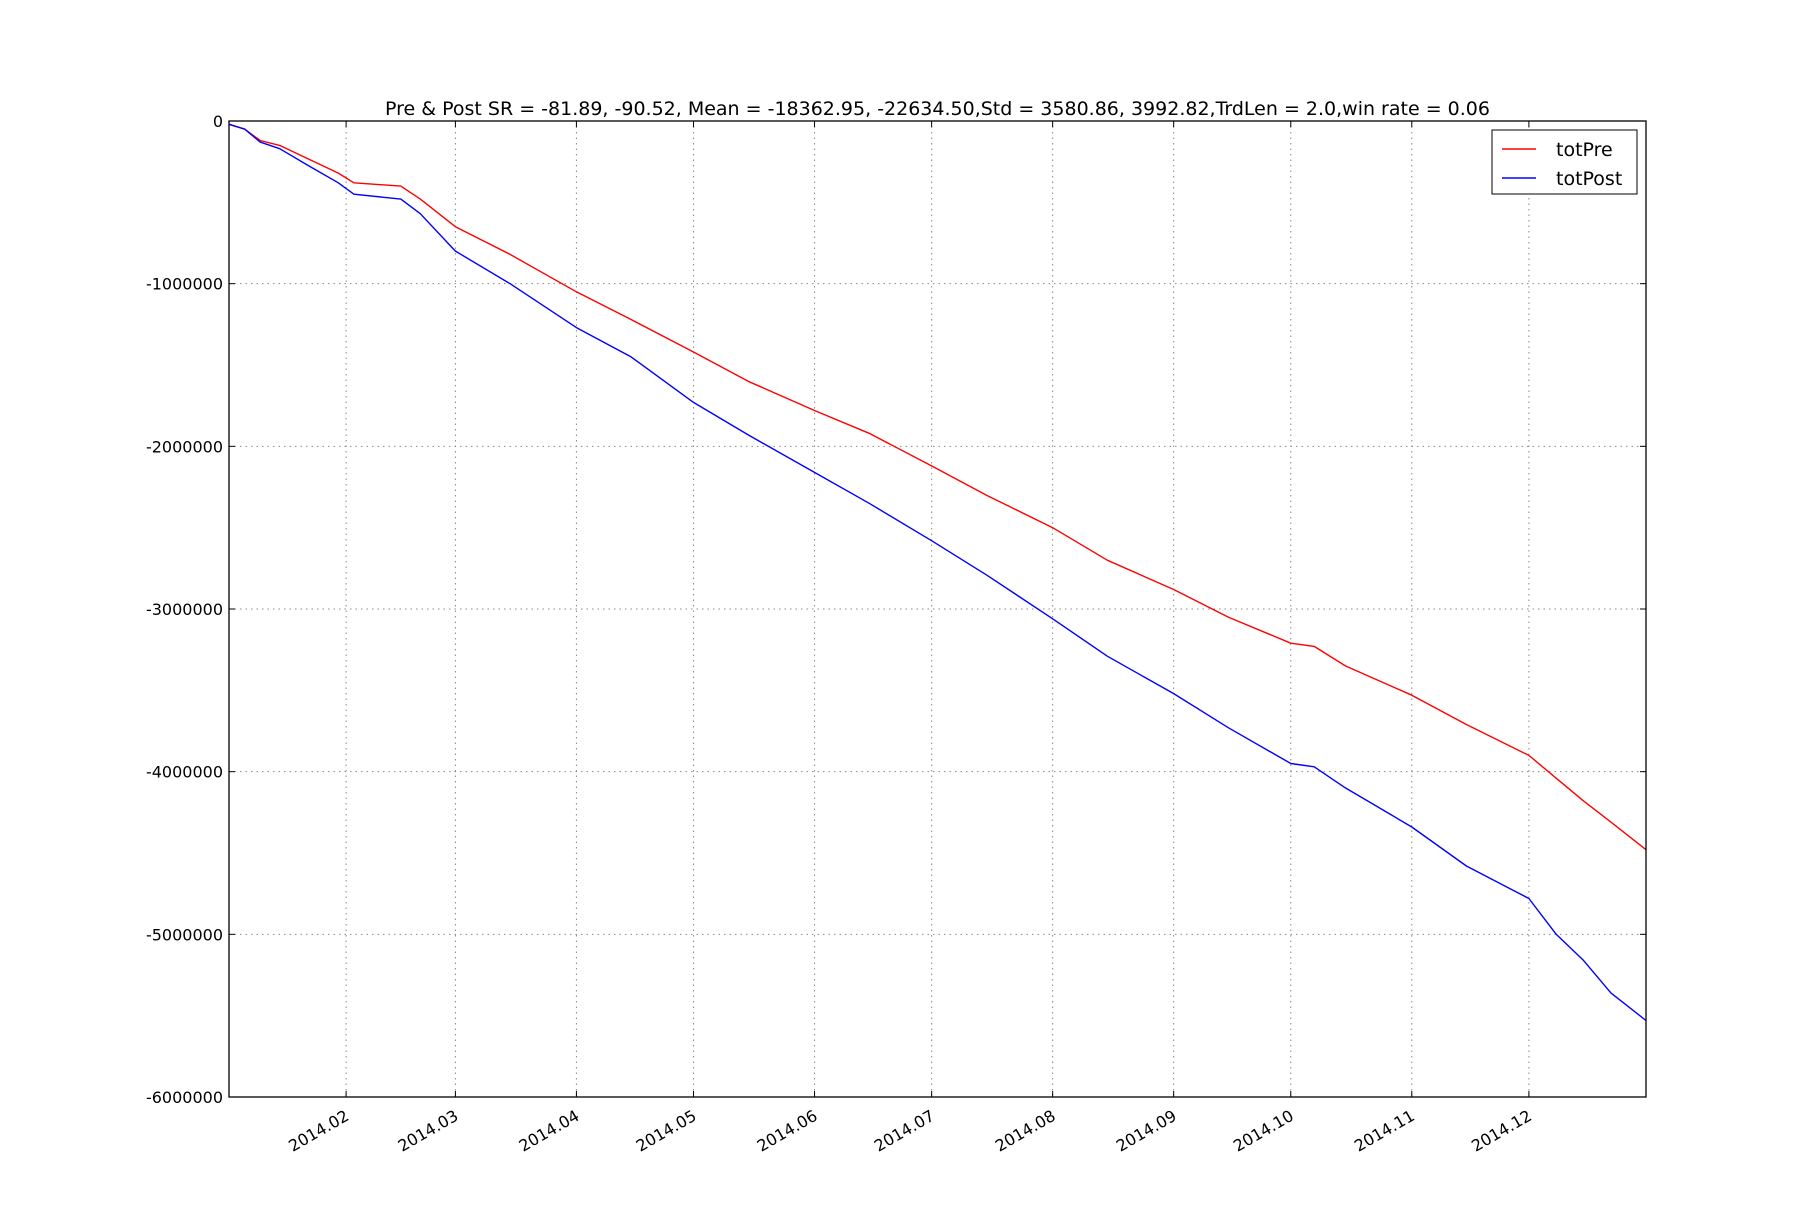 The height and width of the screenshot is (1205, 1800). I want to click on y-tick-label: -2000000, so click(184, 446).